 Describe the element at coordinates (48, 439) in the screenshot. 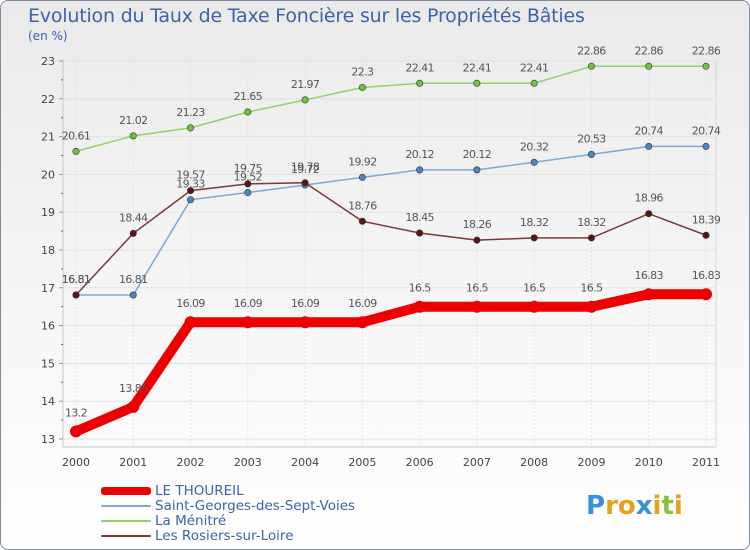

I see `y-tick-label: 13` at that location.